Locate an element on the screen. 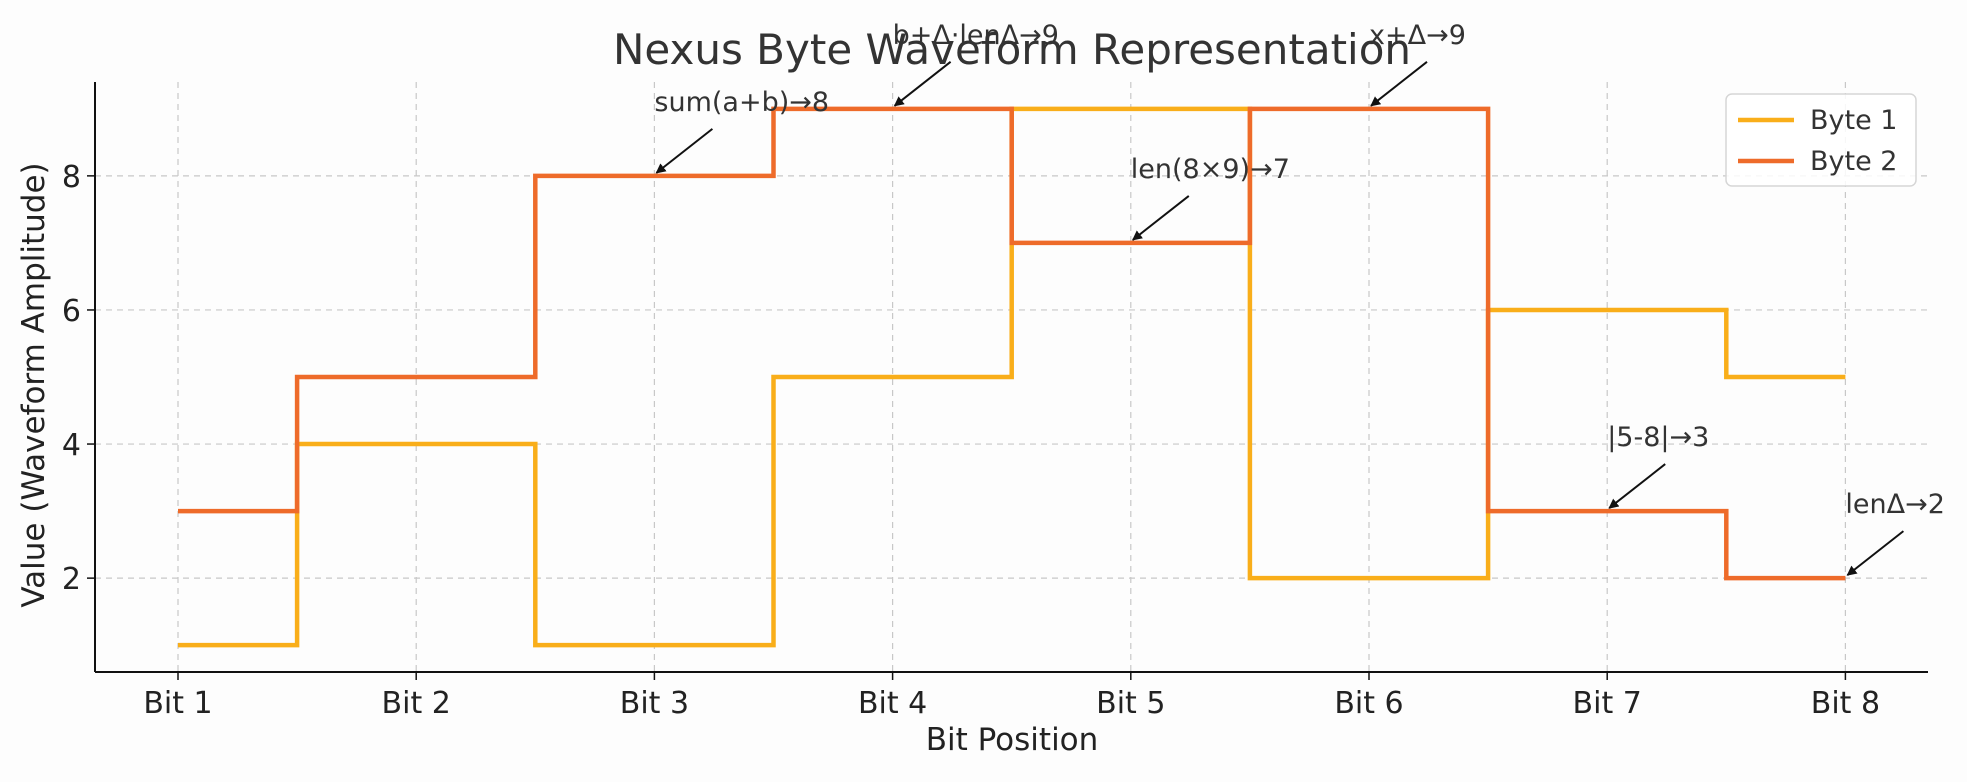 This screenshot has height=782, width=1967. x-tick-label: Bit 1 is located at coordinates (177, 703).